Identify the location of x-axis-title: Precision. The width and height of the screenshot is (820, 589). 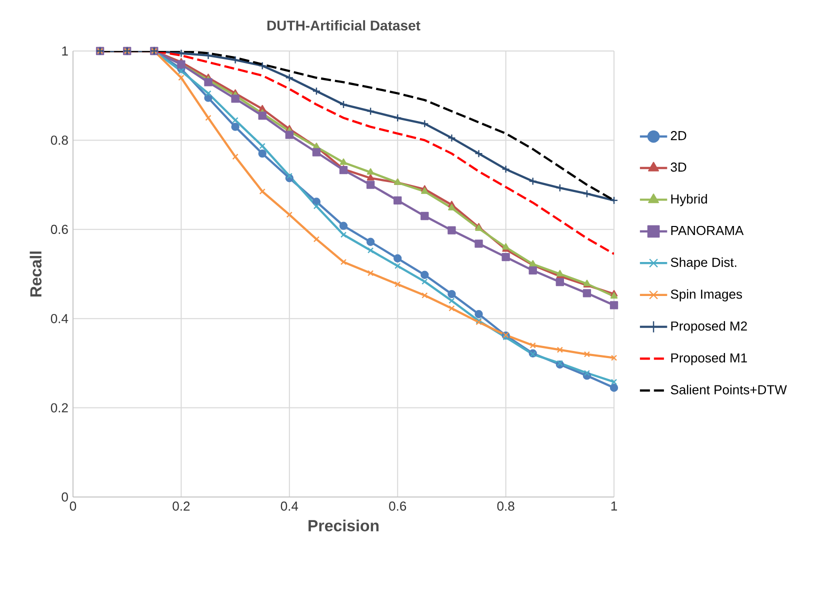
(343, 526).